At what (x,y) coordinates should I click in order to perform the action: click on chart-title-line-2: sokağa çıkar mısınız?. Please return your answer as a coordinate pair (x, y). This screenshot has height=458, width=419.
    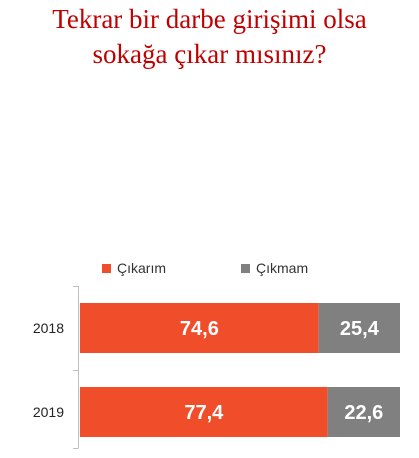
    Looking at the image, I should click on (209, 54).